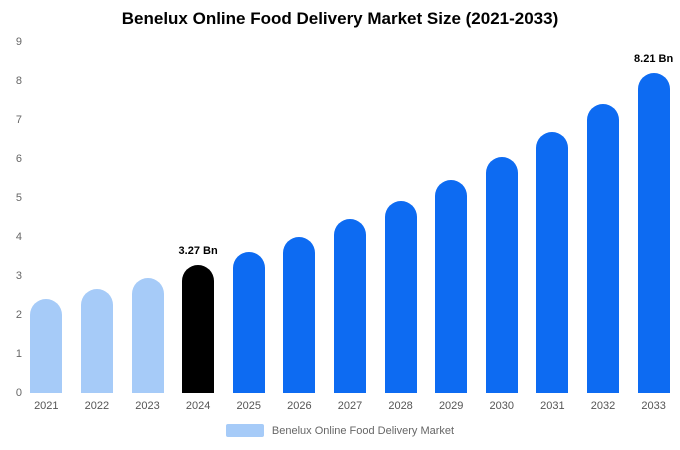  Describe the element at coordinates (603, 248) in the screenshot. I see `bar-2032` at that location.